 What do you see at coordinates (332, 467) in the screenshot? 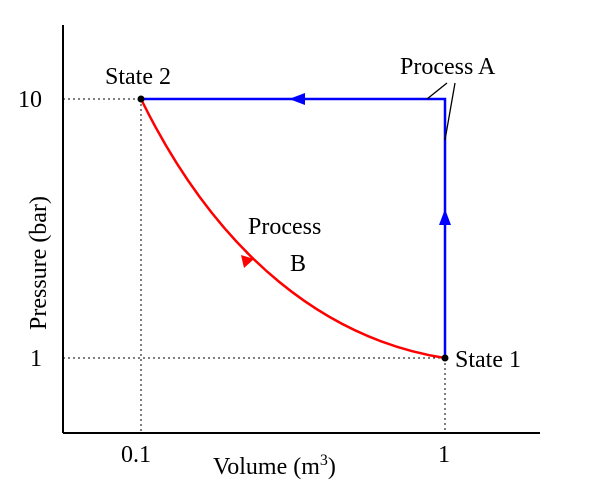
I see `x-axis-title-close: )` at bounding box center [332, 467].